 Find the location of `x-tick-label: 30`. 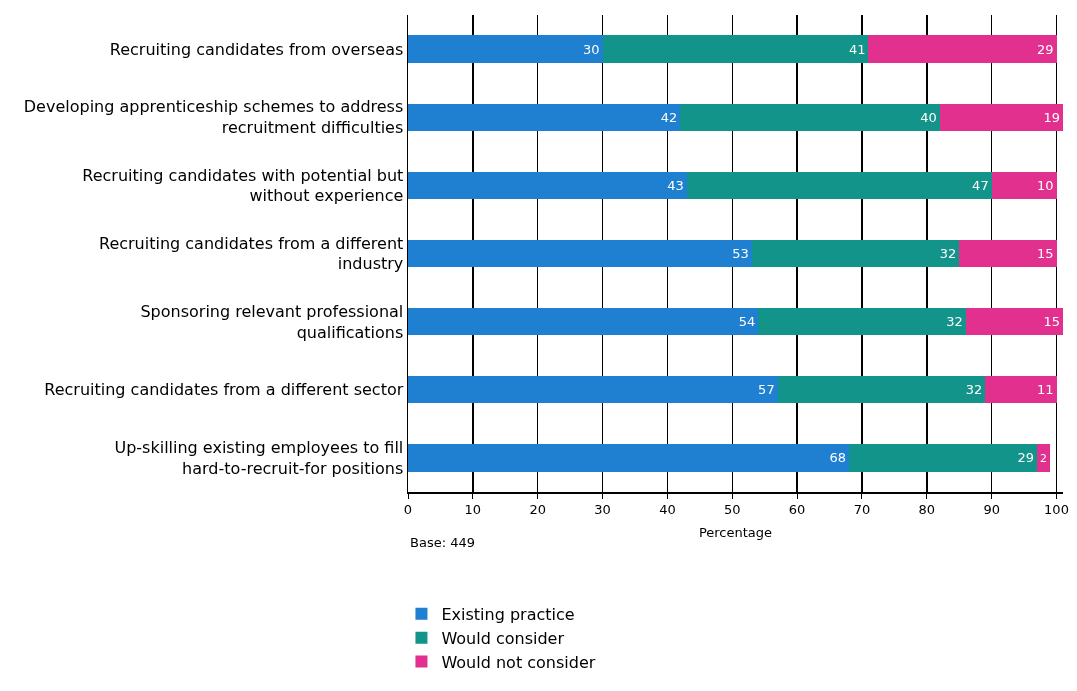

x-tick-label: 30 is located at coordinates (602, 510).